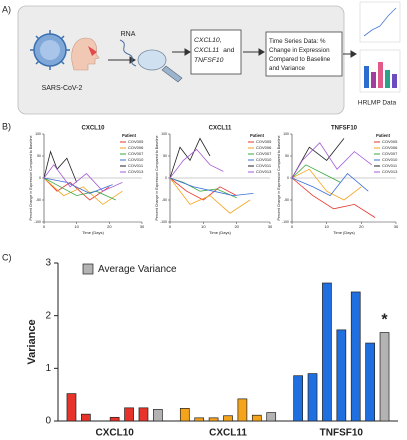  I want to click on gene-box, so click(216, 52).